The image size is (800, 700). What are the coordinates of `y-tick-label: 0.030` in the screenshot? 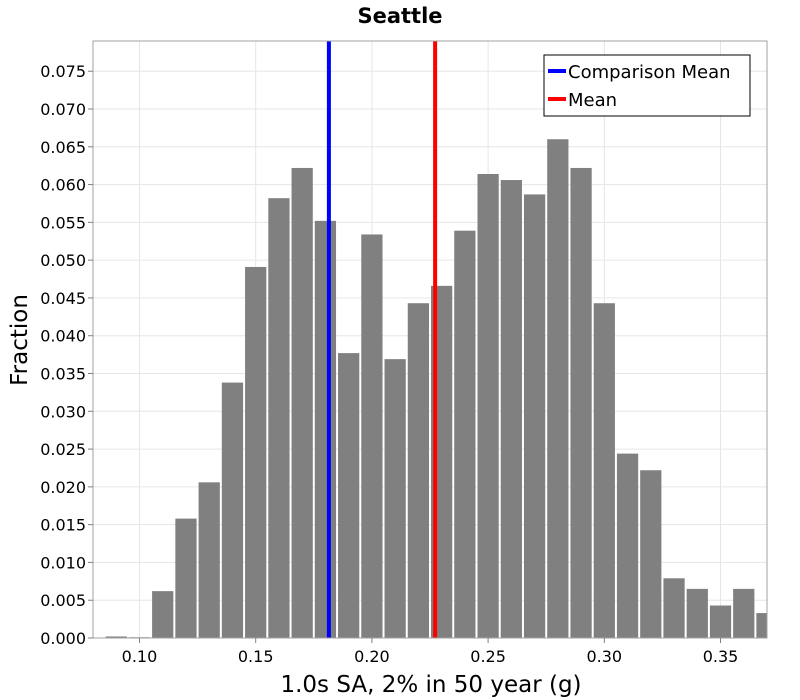 It's located at (63, 411).